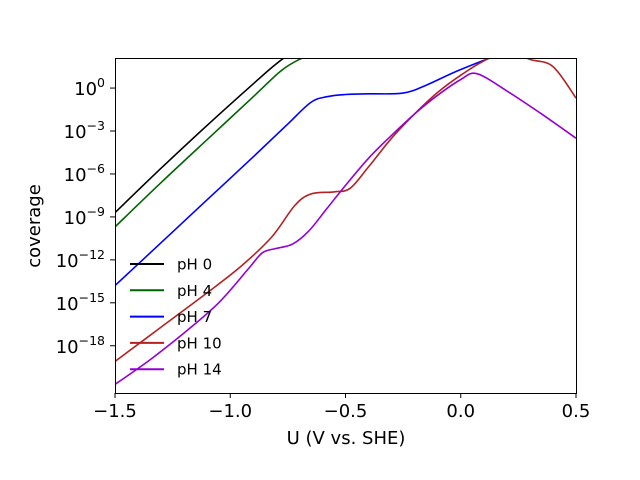 This screenshot has height=480, width=640. Describe the element at coordinates (346, 411) in the screenshot. I see `x-tick-label: −0.5` at that location.